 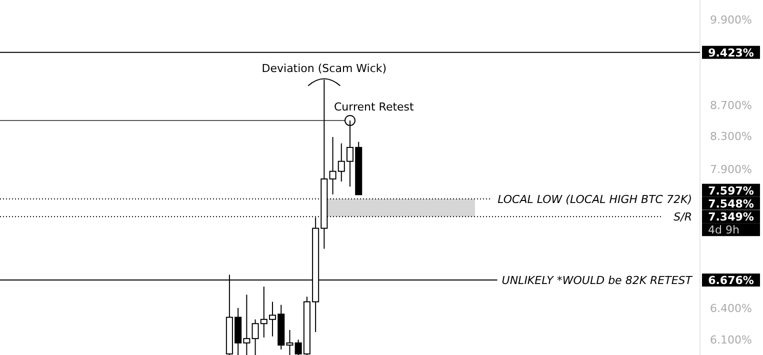 I want to click on text: 4d 9h, so click(x=724, y=230).